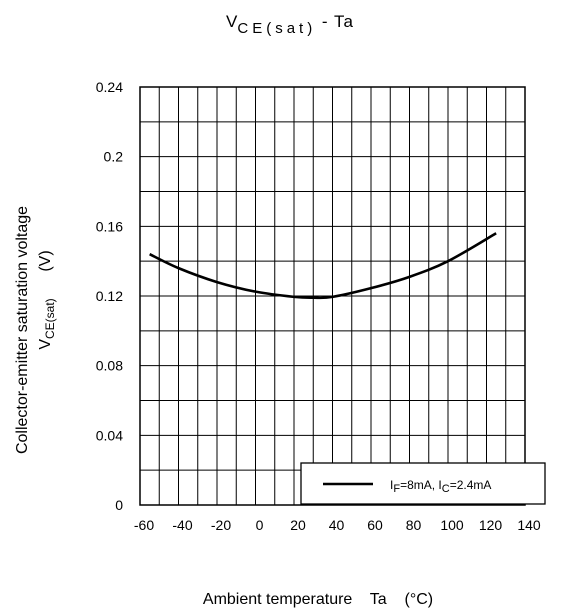 The width and height of the screenshot is (573, 612). Describe the element at coordinates (144, 525) in the screenshot. I see `x-tick-label: -60` at that location.